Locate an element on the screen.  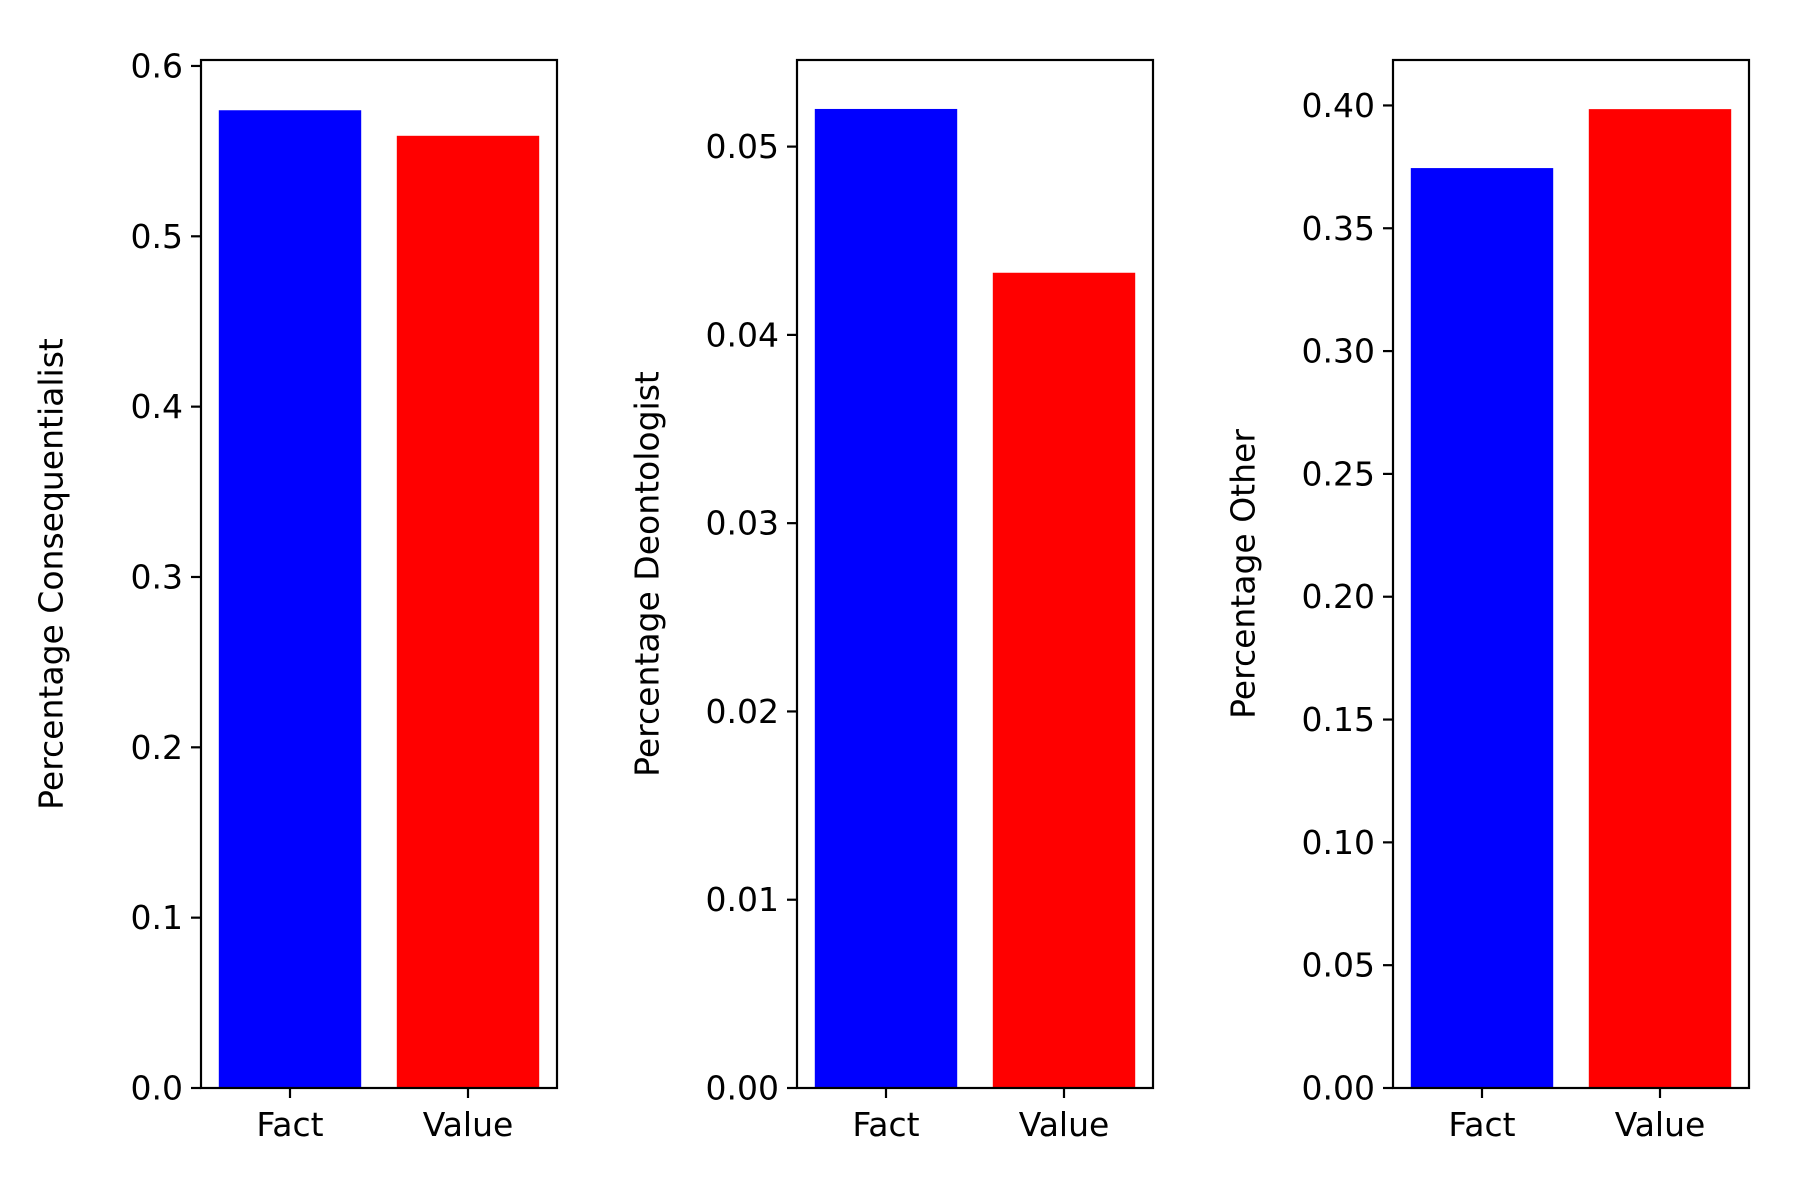
x-tick-label-deontologist-fact: Fact is located at coordinates (885, 1124).